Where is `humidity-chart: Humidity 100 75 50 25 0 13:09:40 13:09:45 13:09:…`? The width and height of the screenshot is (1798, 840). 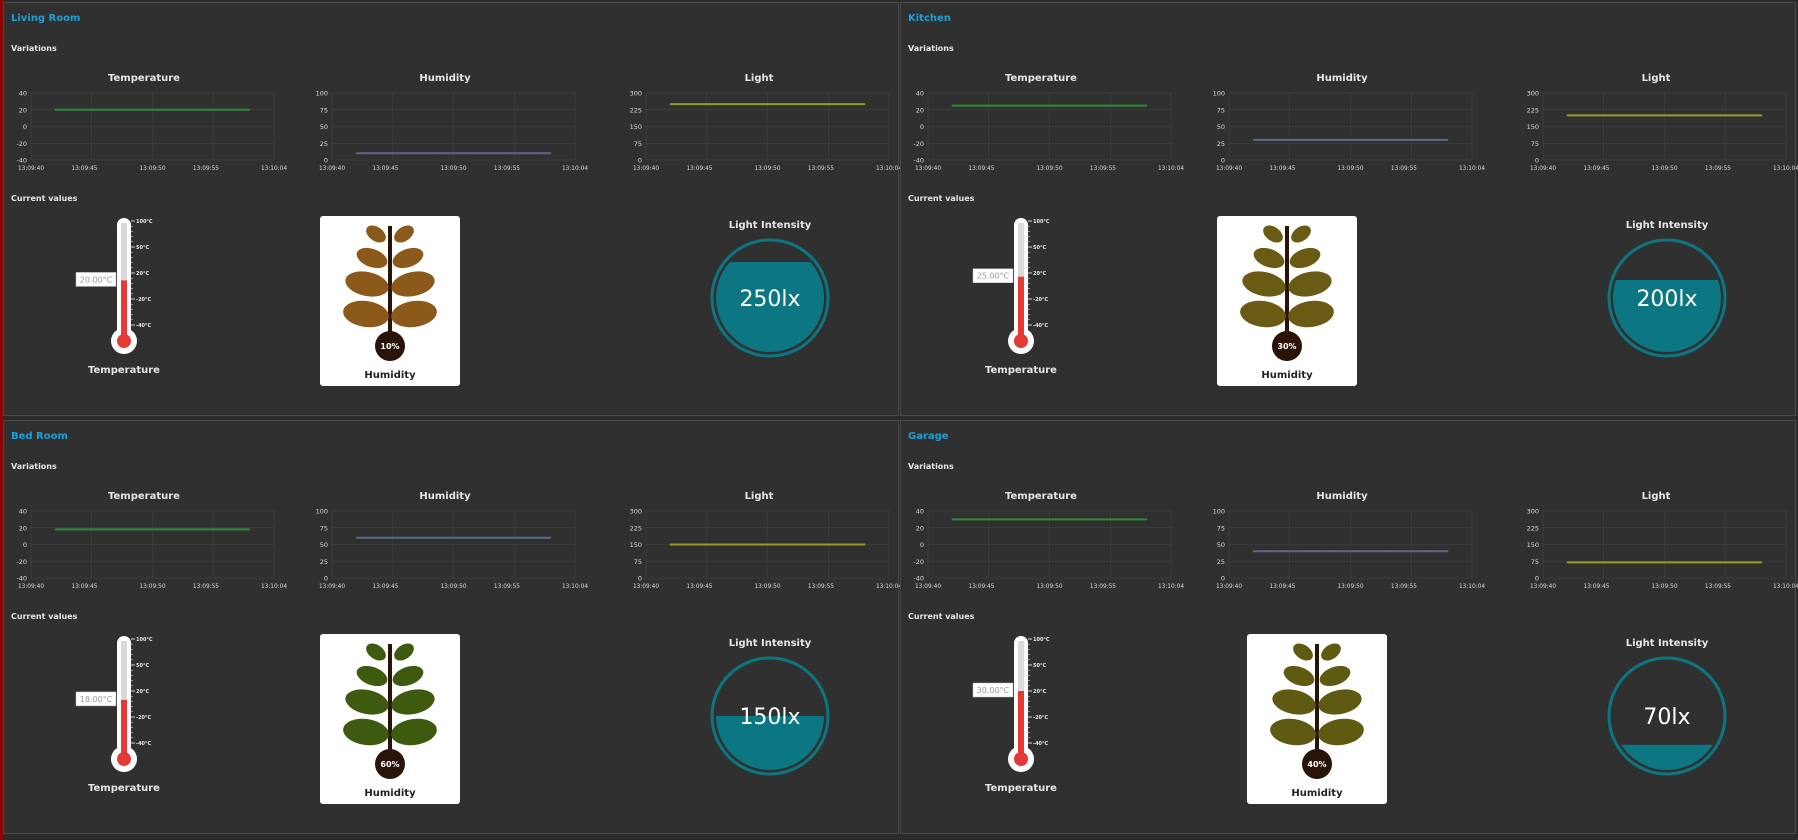
humidity-chart: Humidity 100 75 50 25 0 13:09:40 13:09:45 13:09:… is located at coordinates (449, 541).